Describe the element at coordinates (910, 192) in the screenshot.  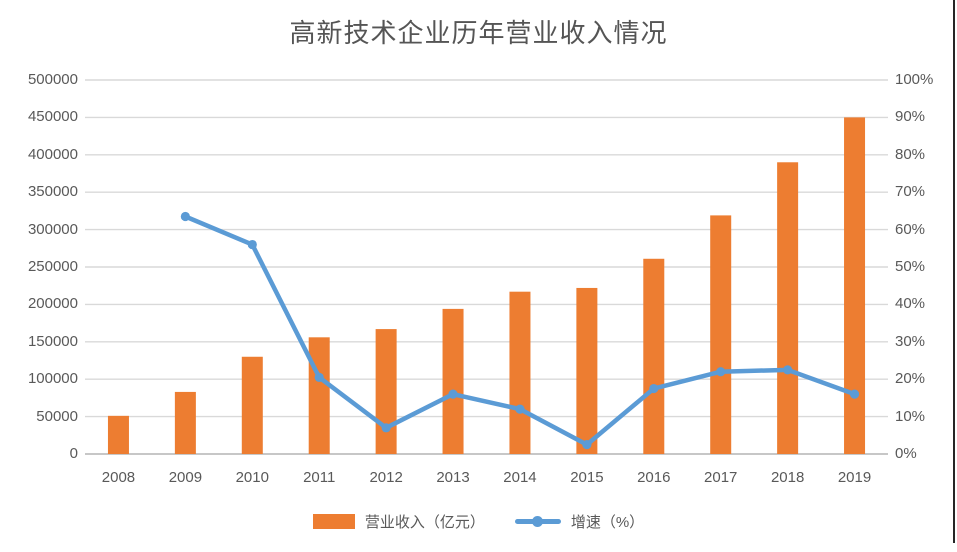
I see `right-axis-tick-label: 70%` at that location.